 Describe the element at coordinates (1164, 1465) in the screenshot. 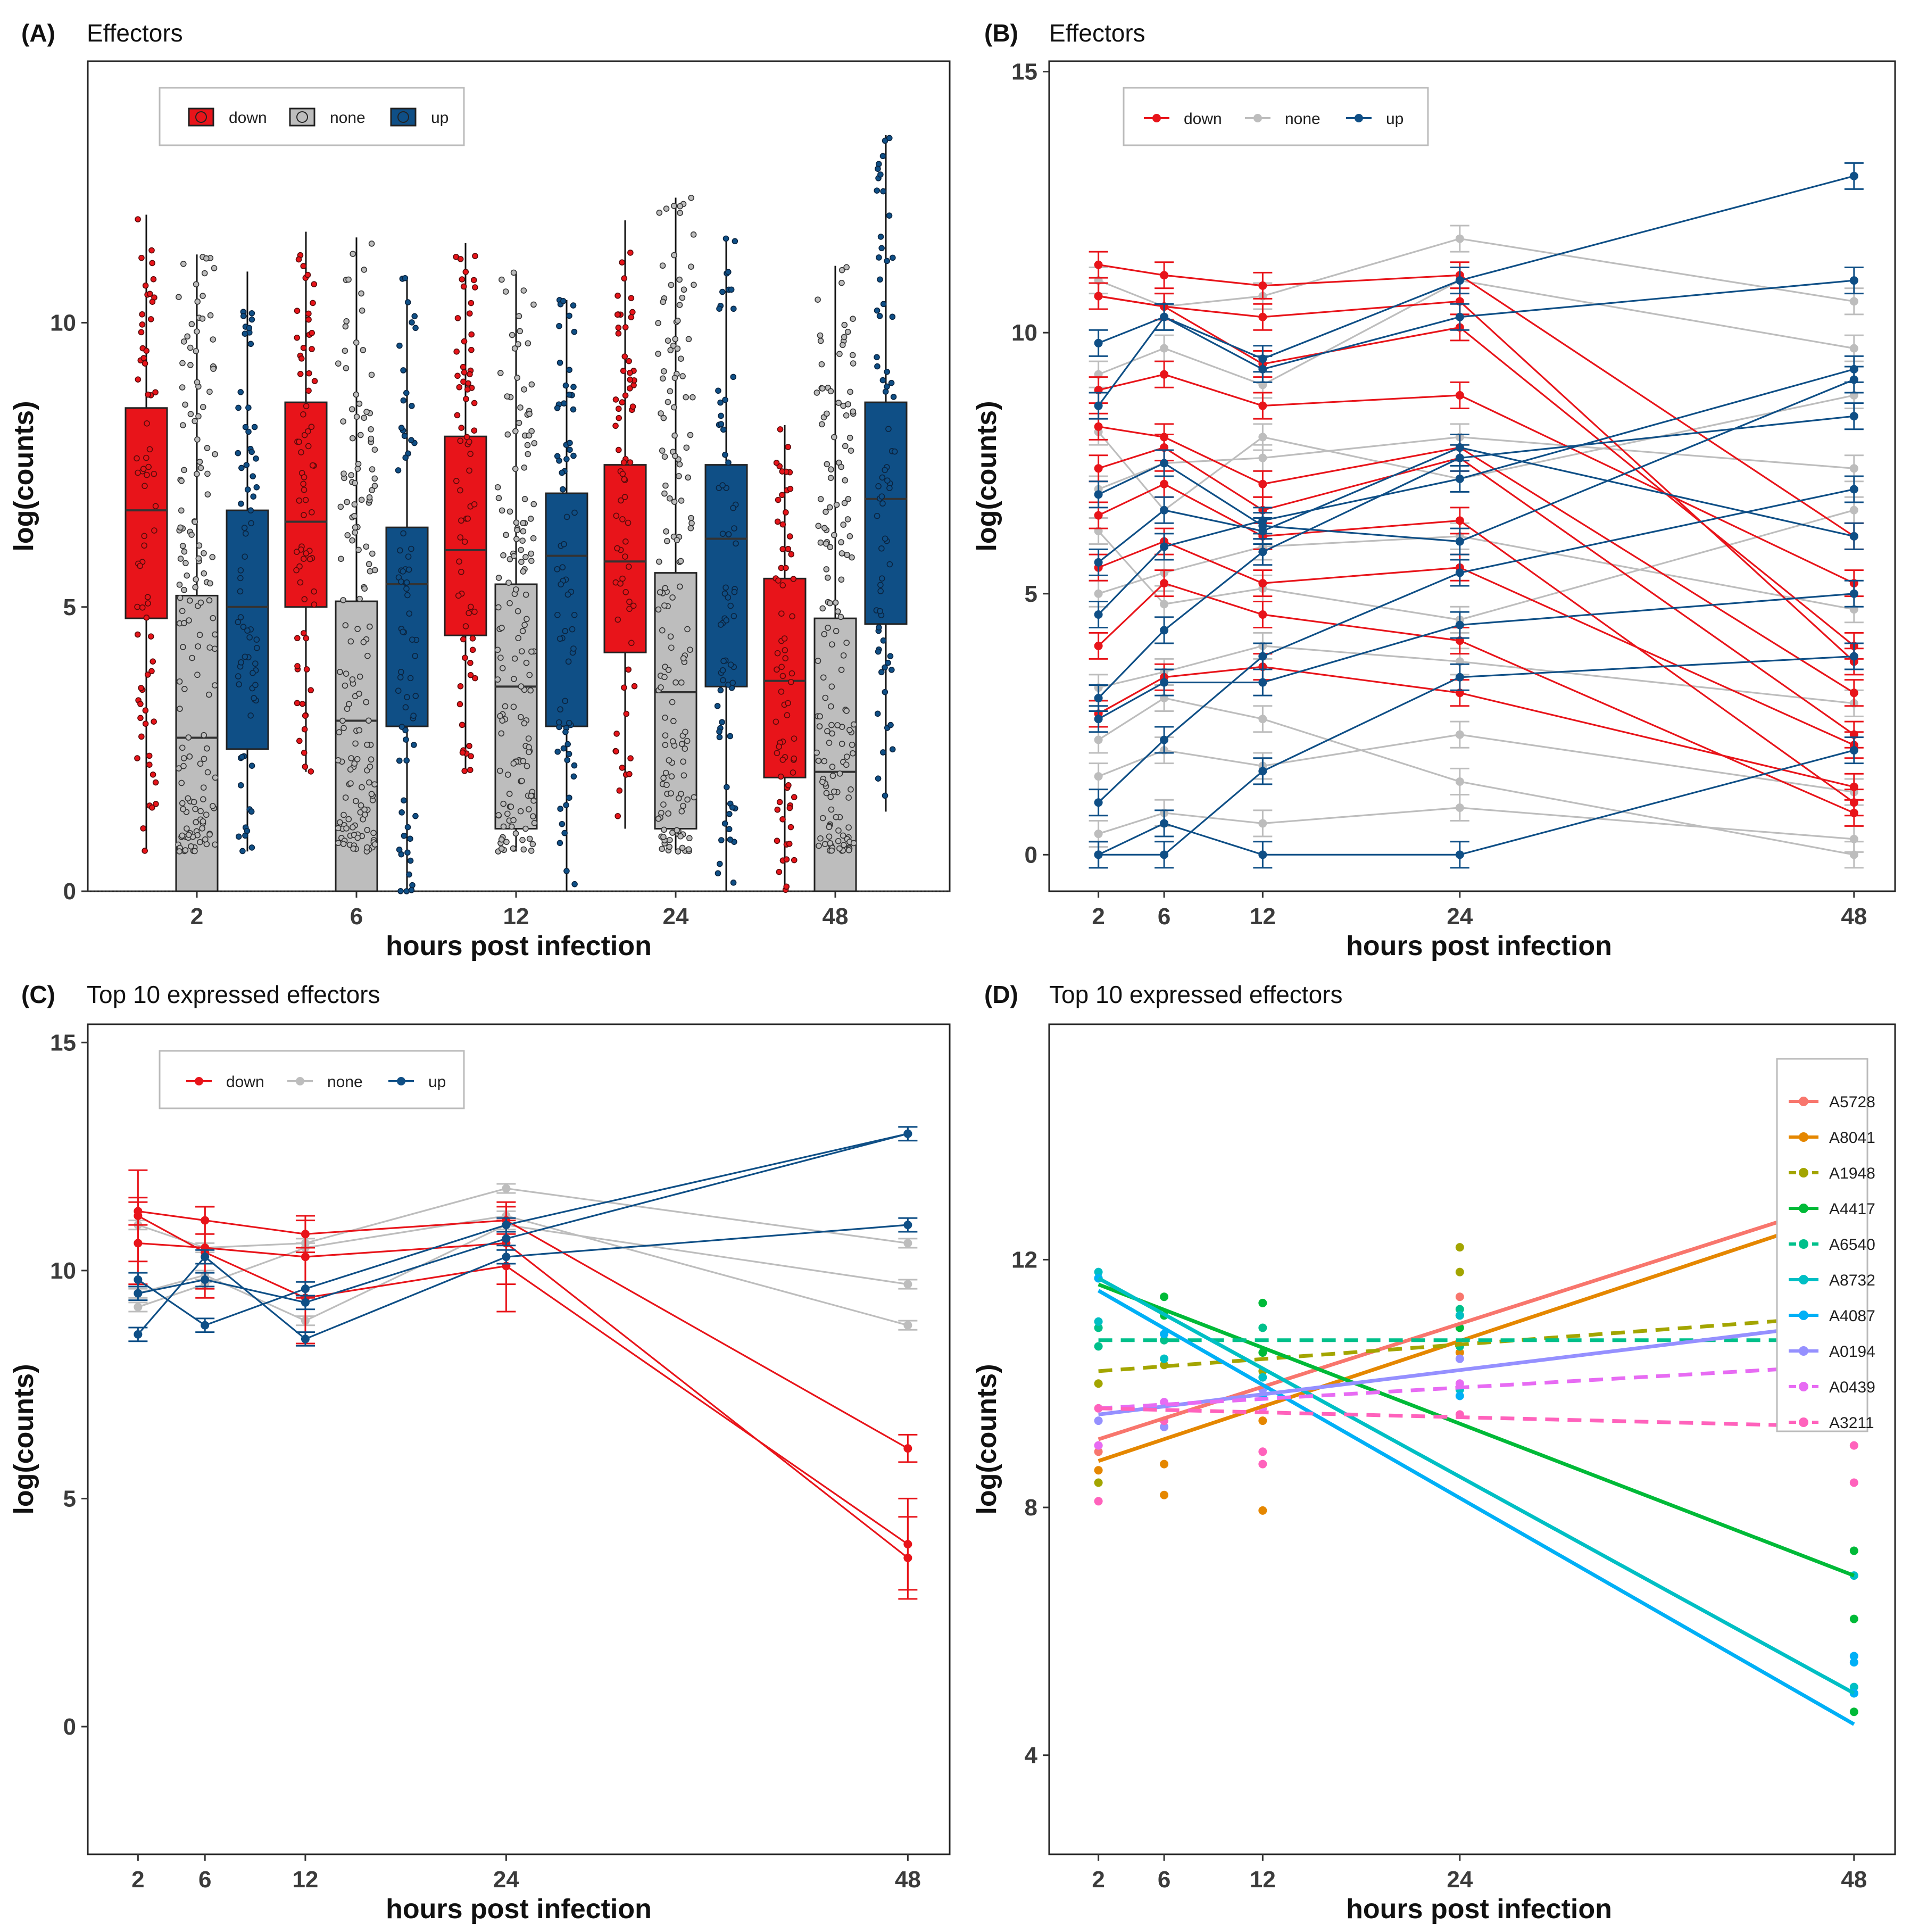

I see `point-A8041` at that location.